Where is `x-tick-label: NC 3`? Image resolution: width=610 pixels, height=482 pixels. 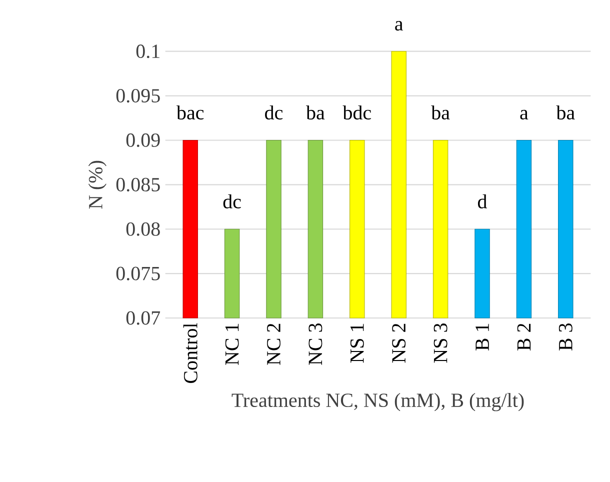 x-tick-label: NC 3 is located at coordinates (315, 344).